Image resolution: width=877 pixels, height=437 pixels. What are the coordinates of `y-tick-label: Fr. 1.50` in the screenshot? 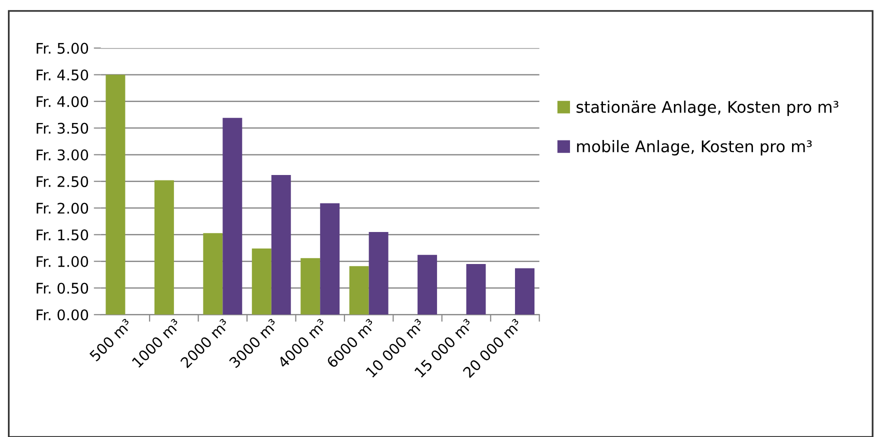 It's located at (62, 234).